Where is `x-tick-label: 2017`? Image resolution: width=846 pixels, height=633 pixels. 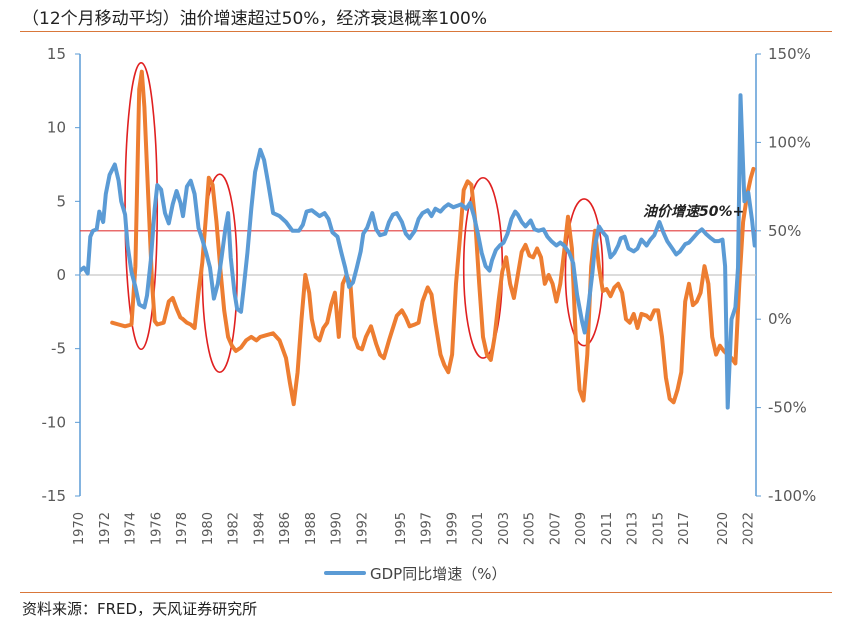
x-tick-label: 2017 is located at coordinates (684, 528).